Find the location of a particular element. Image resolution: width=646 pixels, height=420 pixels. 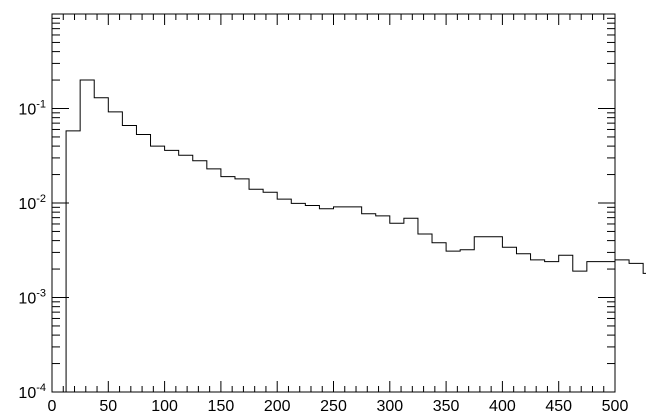

y-tick-label: 10⁻³ is located at coordinates (32, 298).